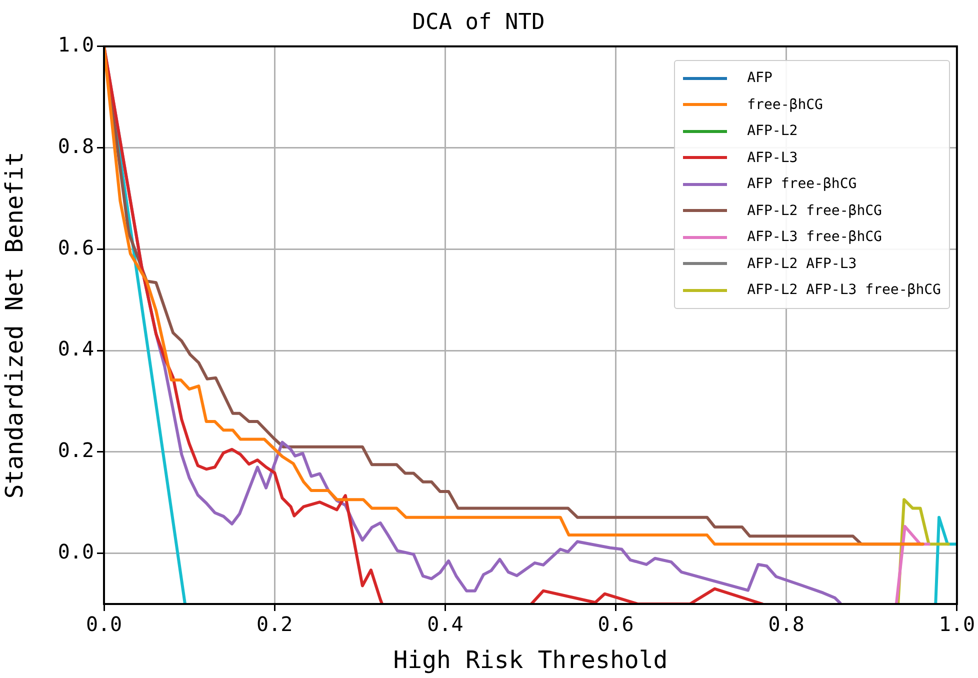 The image size is (978, 678). I want to click on x-tick-label: 0.4, so click(445, 624).